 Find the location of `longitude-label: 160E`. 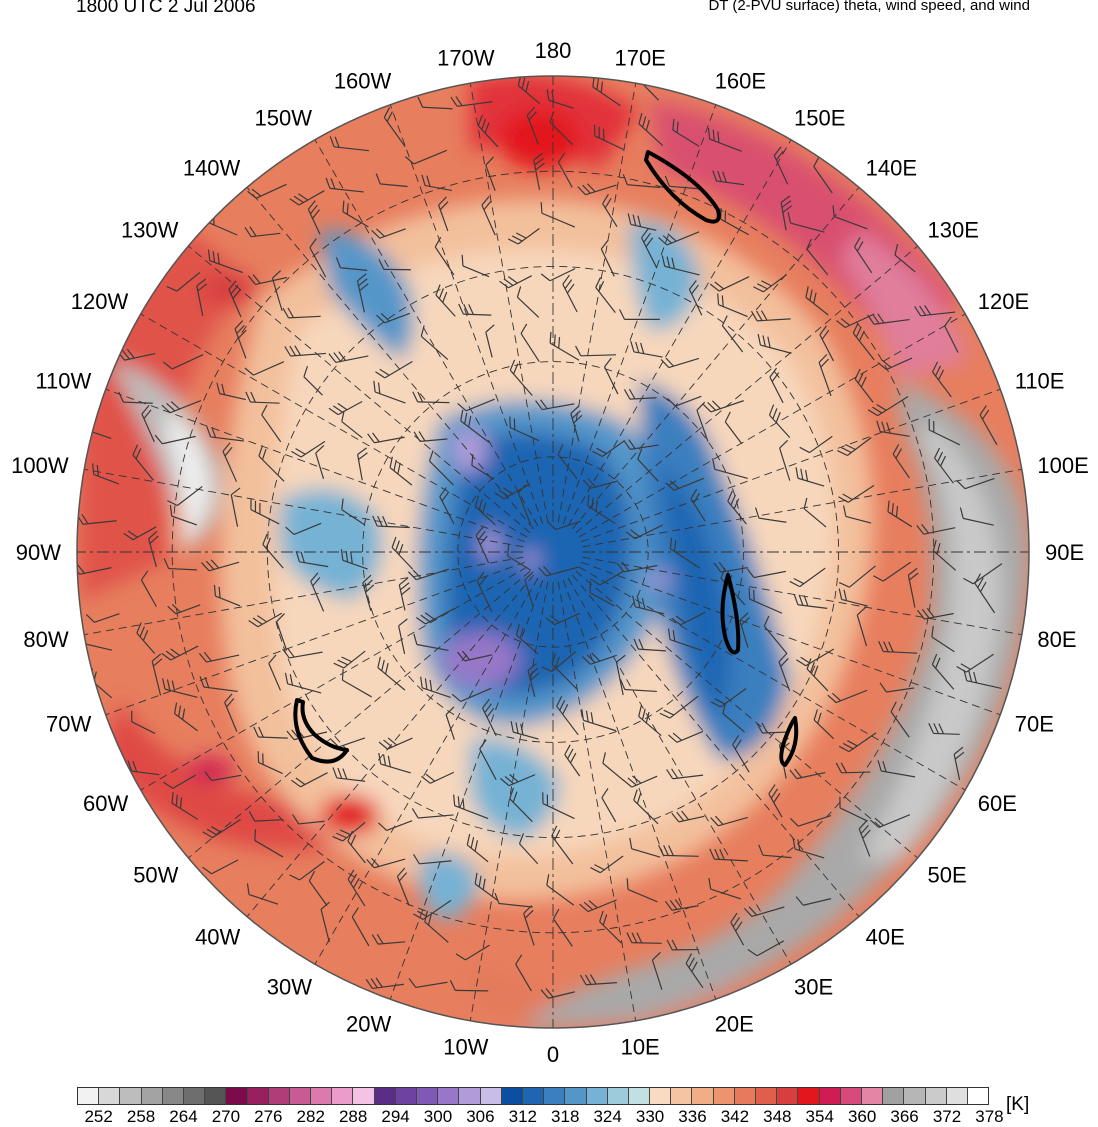

longitude-label: 160E is located at coordinates (740, 80).